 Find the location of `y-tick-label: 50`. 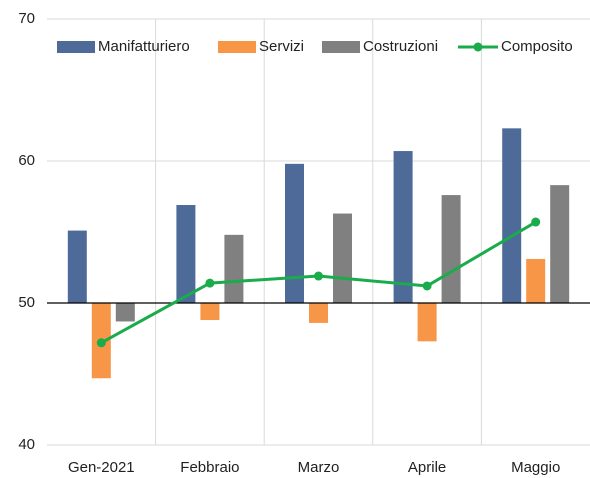

y-tick-label: 50 is located at coordinates (26, 302).